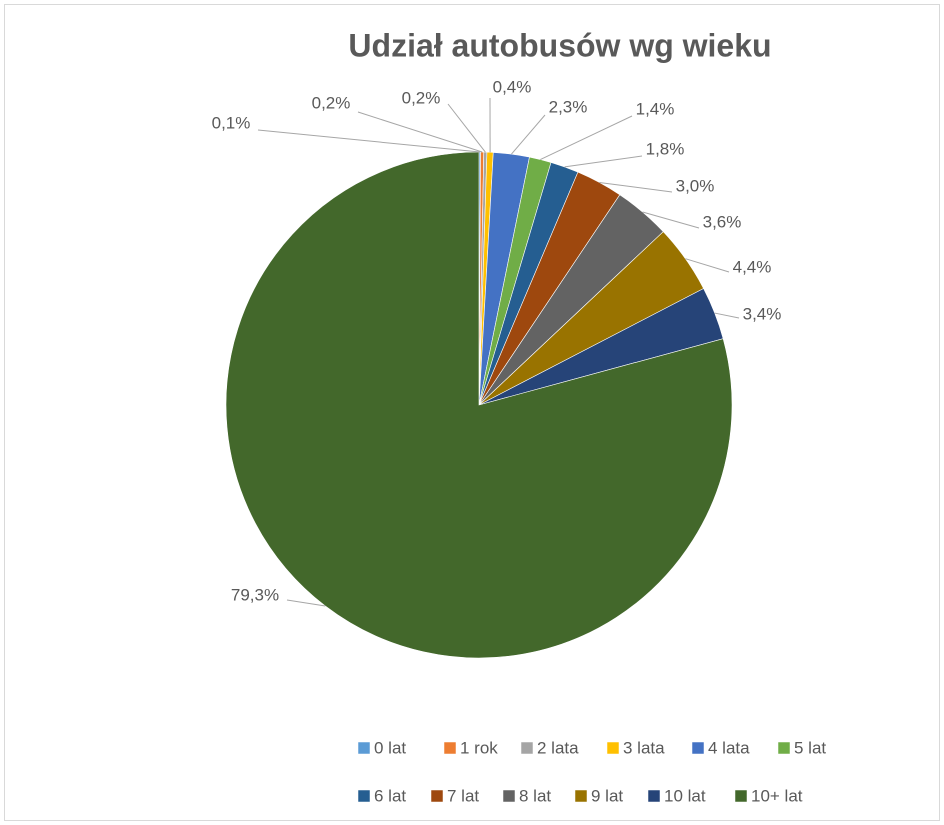  Describe the element at coordinates (752, 266) in the screenshot. I see `data-label: 4,4%` at that location.